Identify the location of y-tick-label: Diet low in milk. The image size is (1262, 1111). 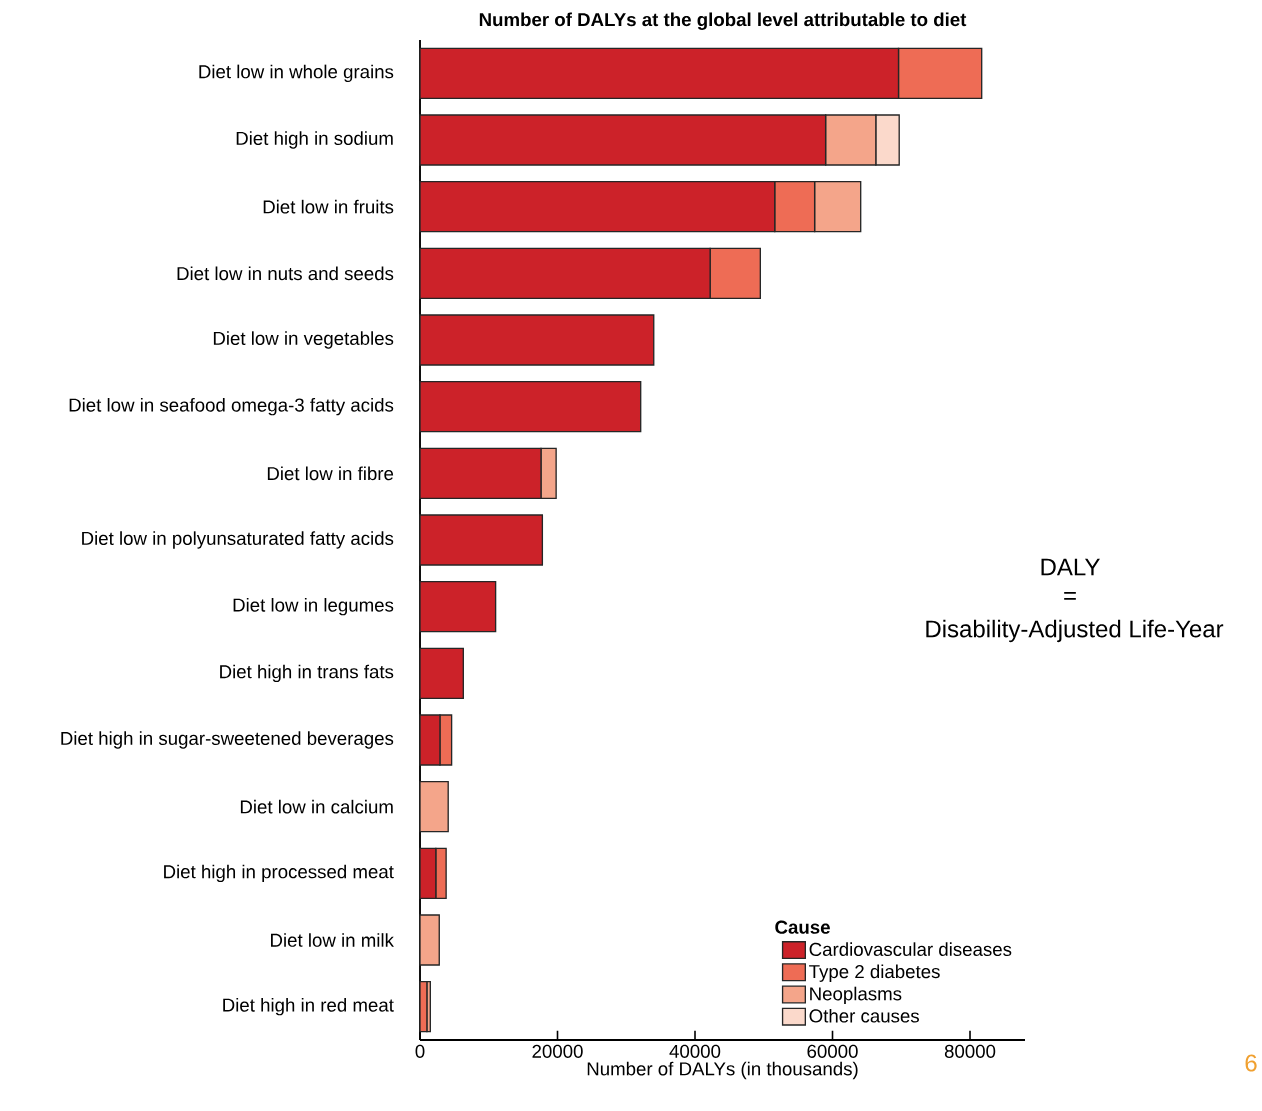
(332, 940).